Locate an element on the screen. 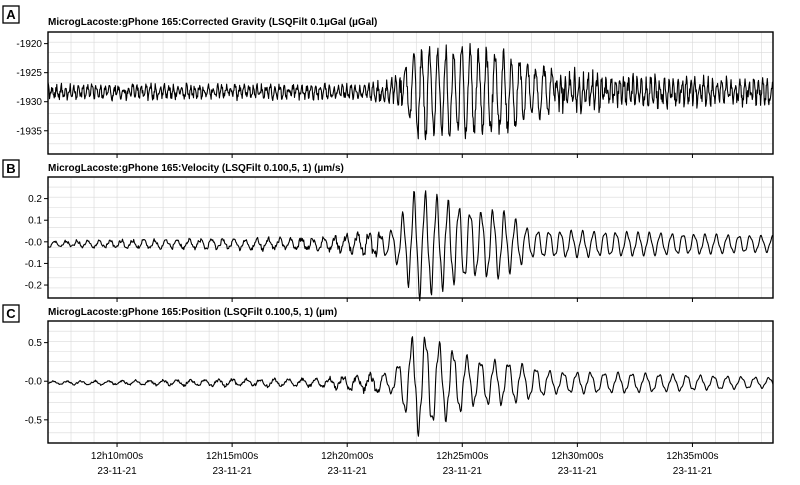 The image size is (800, 485). x-tick-label: 12h20m00s is located at coordinates (347, 456).